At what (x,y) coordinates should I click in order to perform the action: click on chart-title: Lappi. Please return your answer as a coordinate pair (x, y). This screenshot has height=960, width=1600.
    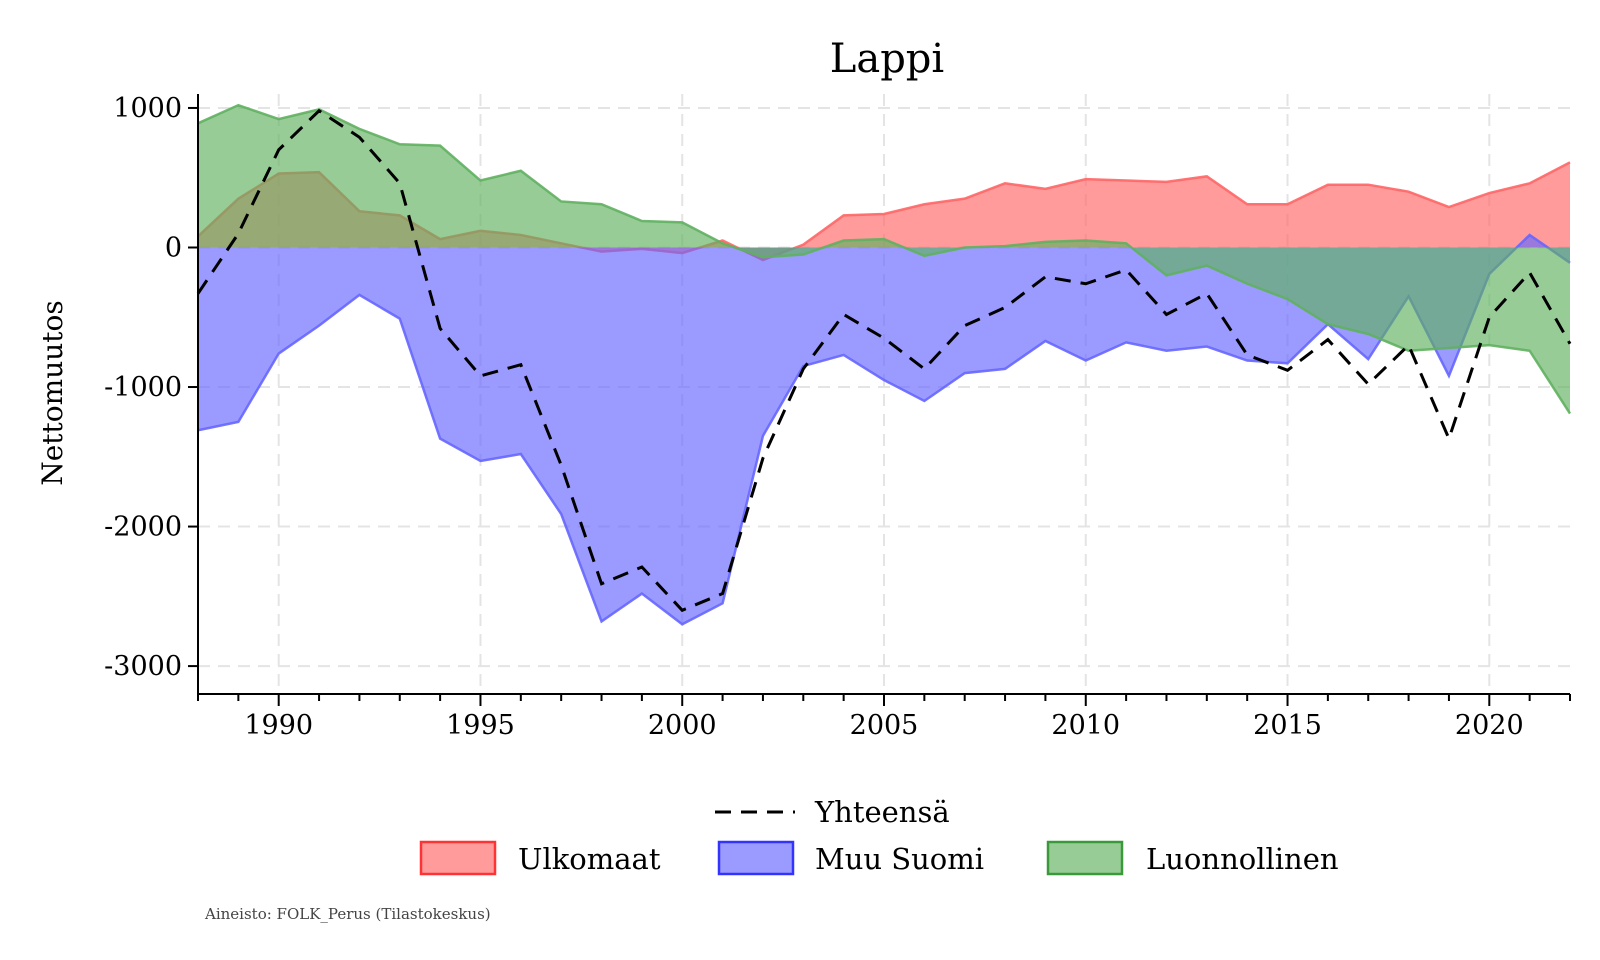
    Looking at the image, I should click on (887, 59).